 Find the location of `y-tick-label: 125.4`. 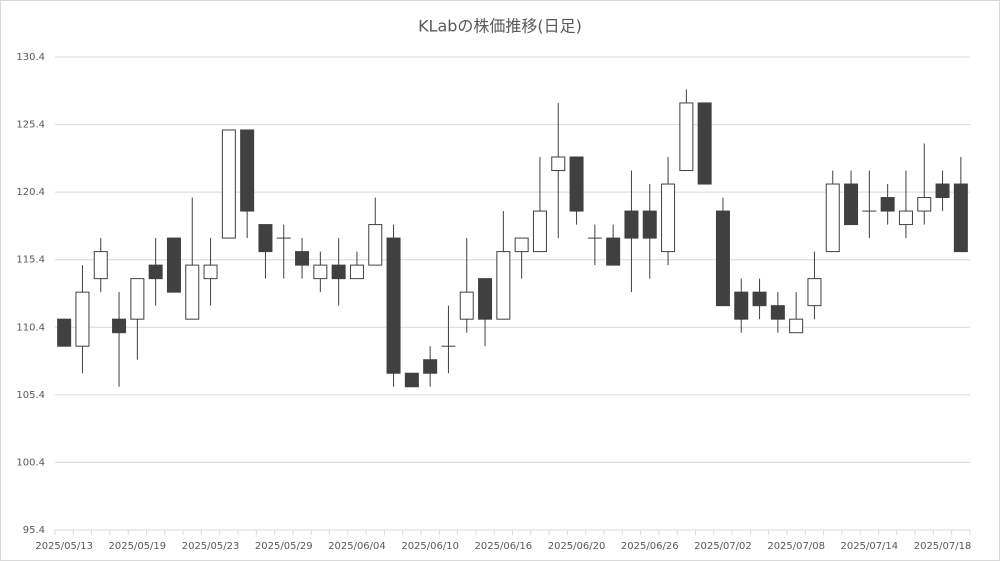

y-tick-label: 125.4 is located at coordinates (30, 125).